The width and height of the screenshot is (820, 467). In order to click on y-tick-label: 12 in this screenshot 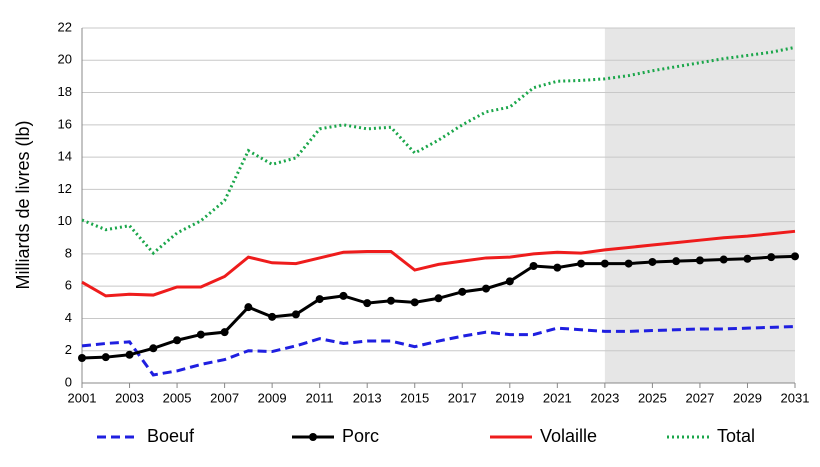, I will do `click(65, 188)`.